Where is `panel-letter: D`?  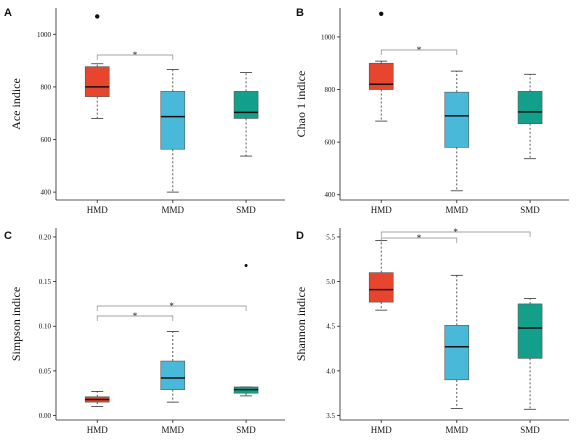
panel-letter: D is located at coordinates (300, 236).